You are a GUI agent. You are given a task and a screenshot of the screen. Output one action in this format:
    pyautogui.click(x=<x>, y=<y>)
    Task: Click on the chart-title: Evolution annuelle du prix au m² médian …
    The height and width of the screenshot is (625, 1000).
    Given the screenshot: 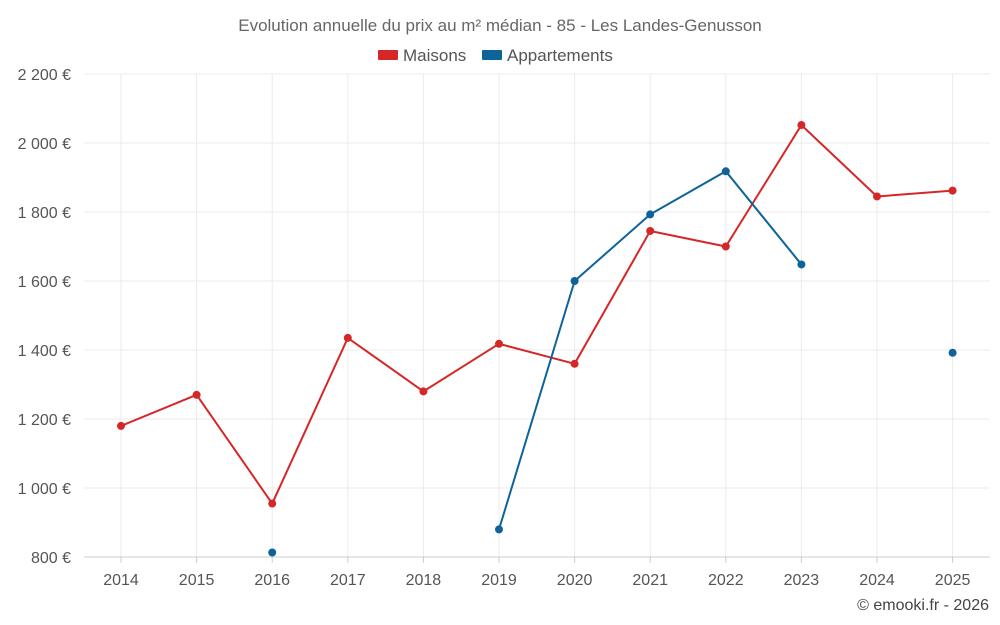 What is the action you would take?
    pyautogui.click(x=500, y=25)
    